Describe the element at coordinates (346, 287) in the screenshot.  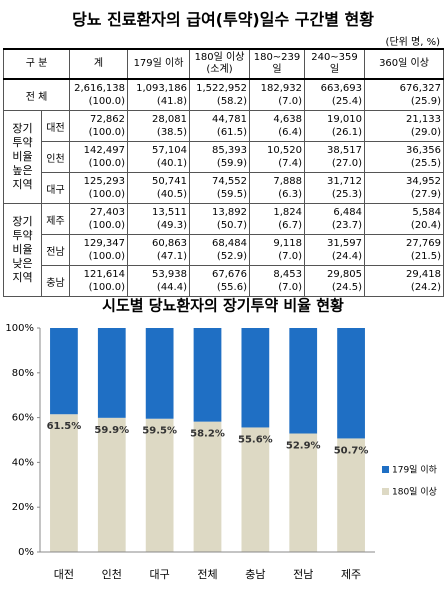
I see `percent: (24.5)` at that location.